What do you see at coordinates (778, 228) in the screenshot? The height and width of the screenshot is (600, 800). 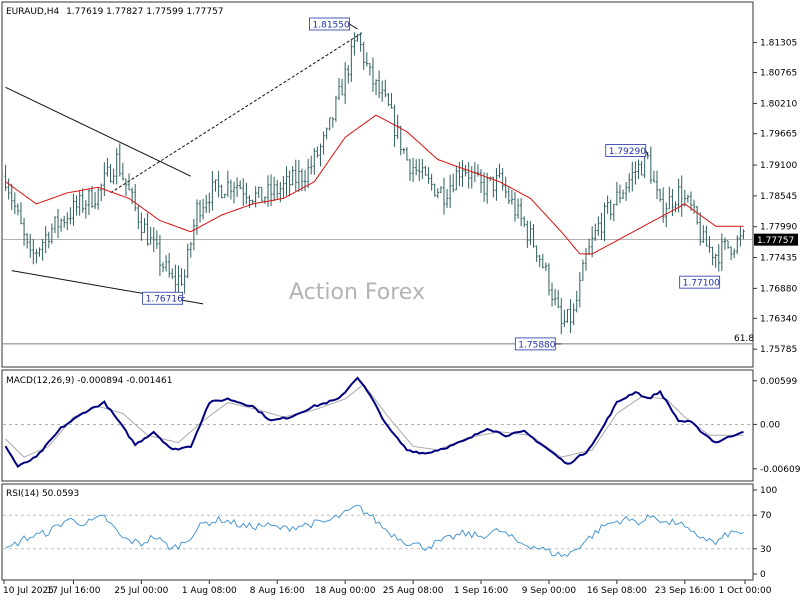 I see `price-y-tick-label: 1.77990` at bounding box center [778, 228].